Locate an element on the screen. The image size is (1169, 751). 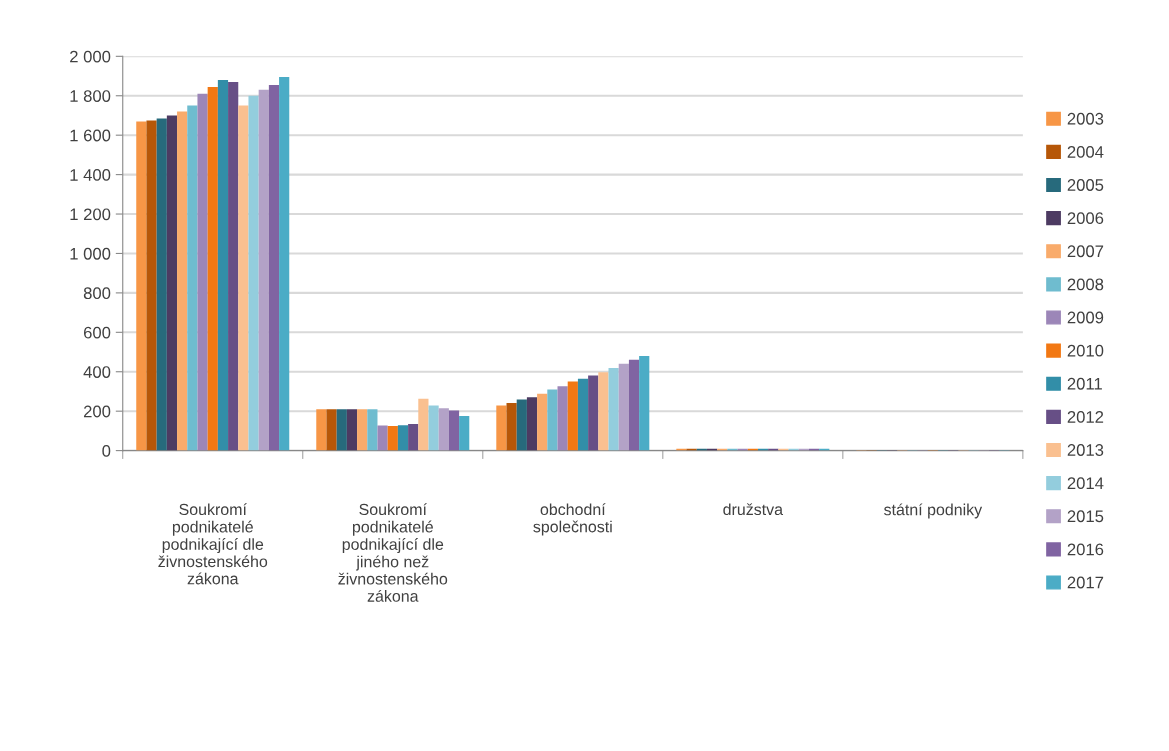
y-tick-label: 1 400 is located at coordinates (90, 175).